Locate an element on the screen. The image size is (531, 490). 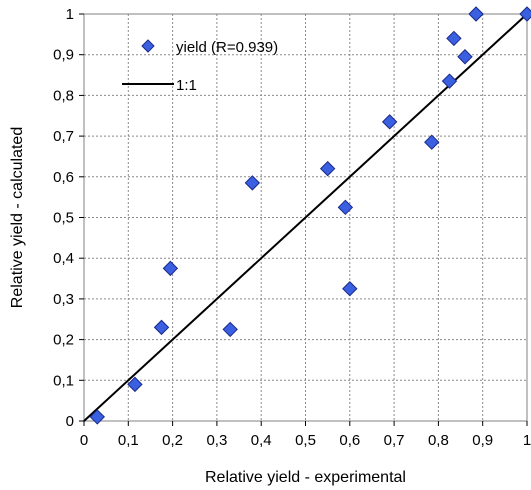
x-tick-label: 0,6 is located at coordinates (349, 440).